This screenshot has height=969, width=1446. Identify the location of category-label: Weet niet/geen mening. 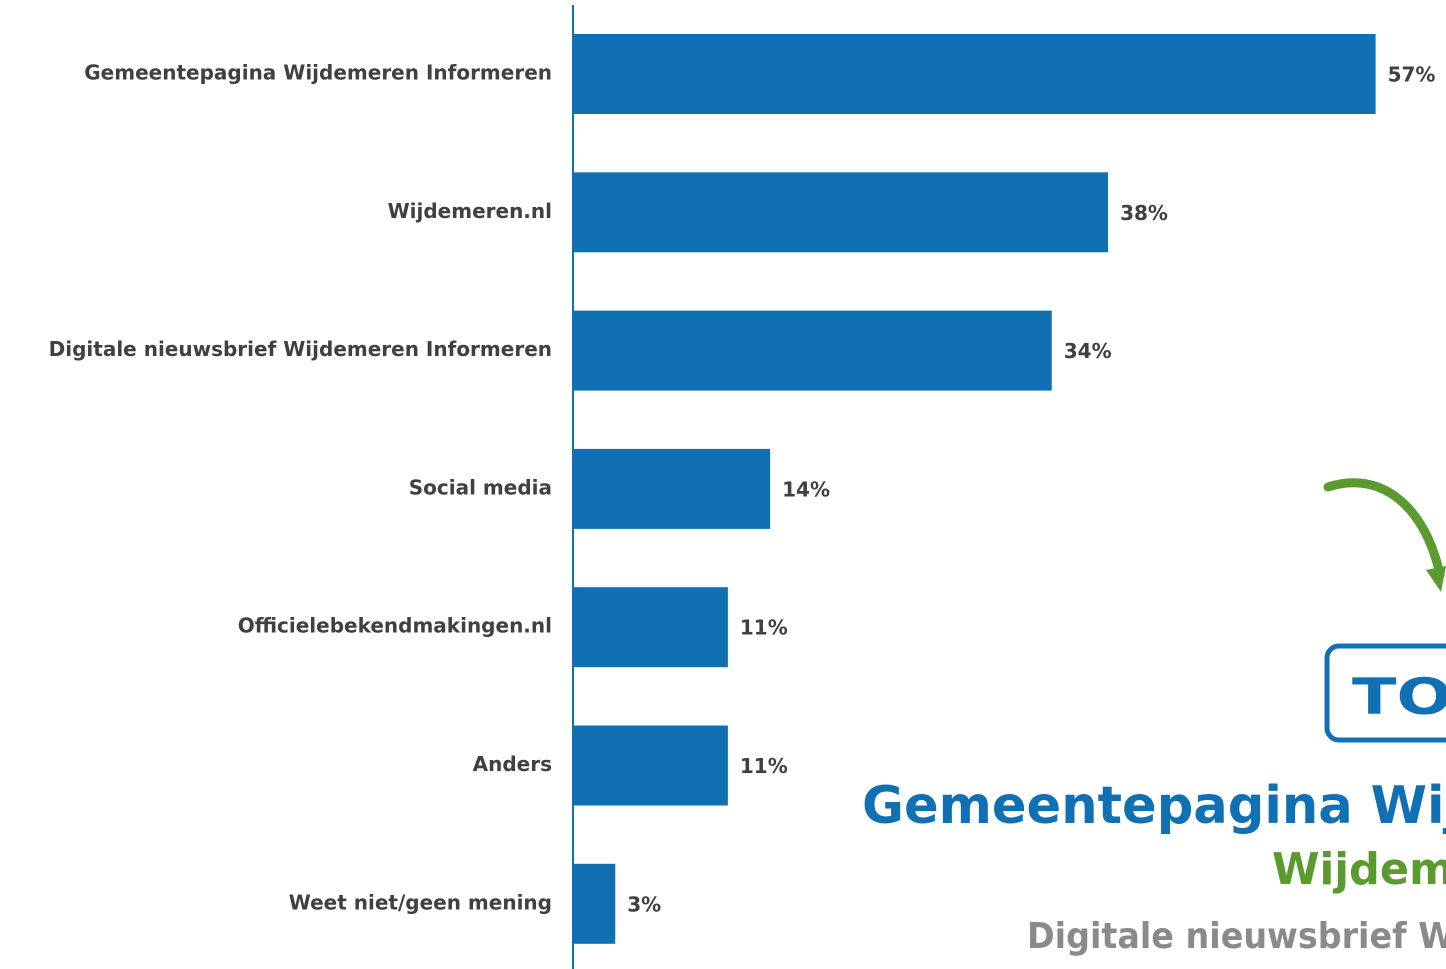
(420, 902).